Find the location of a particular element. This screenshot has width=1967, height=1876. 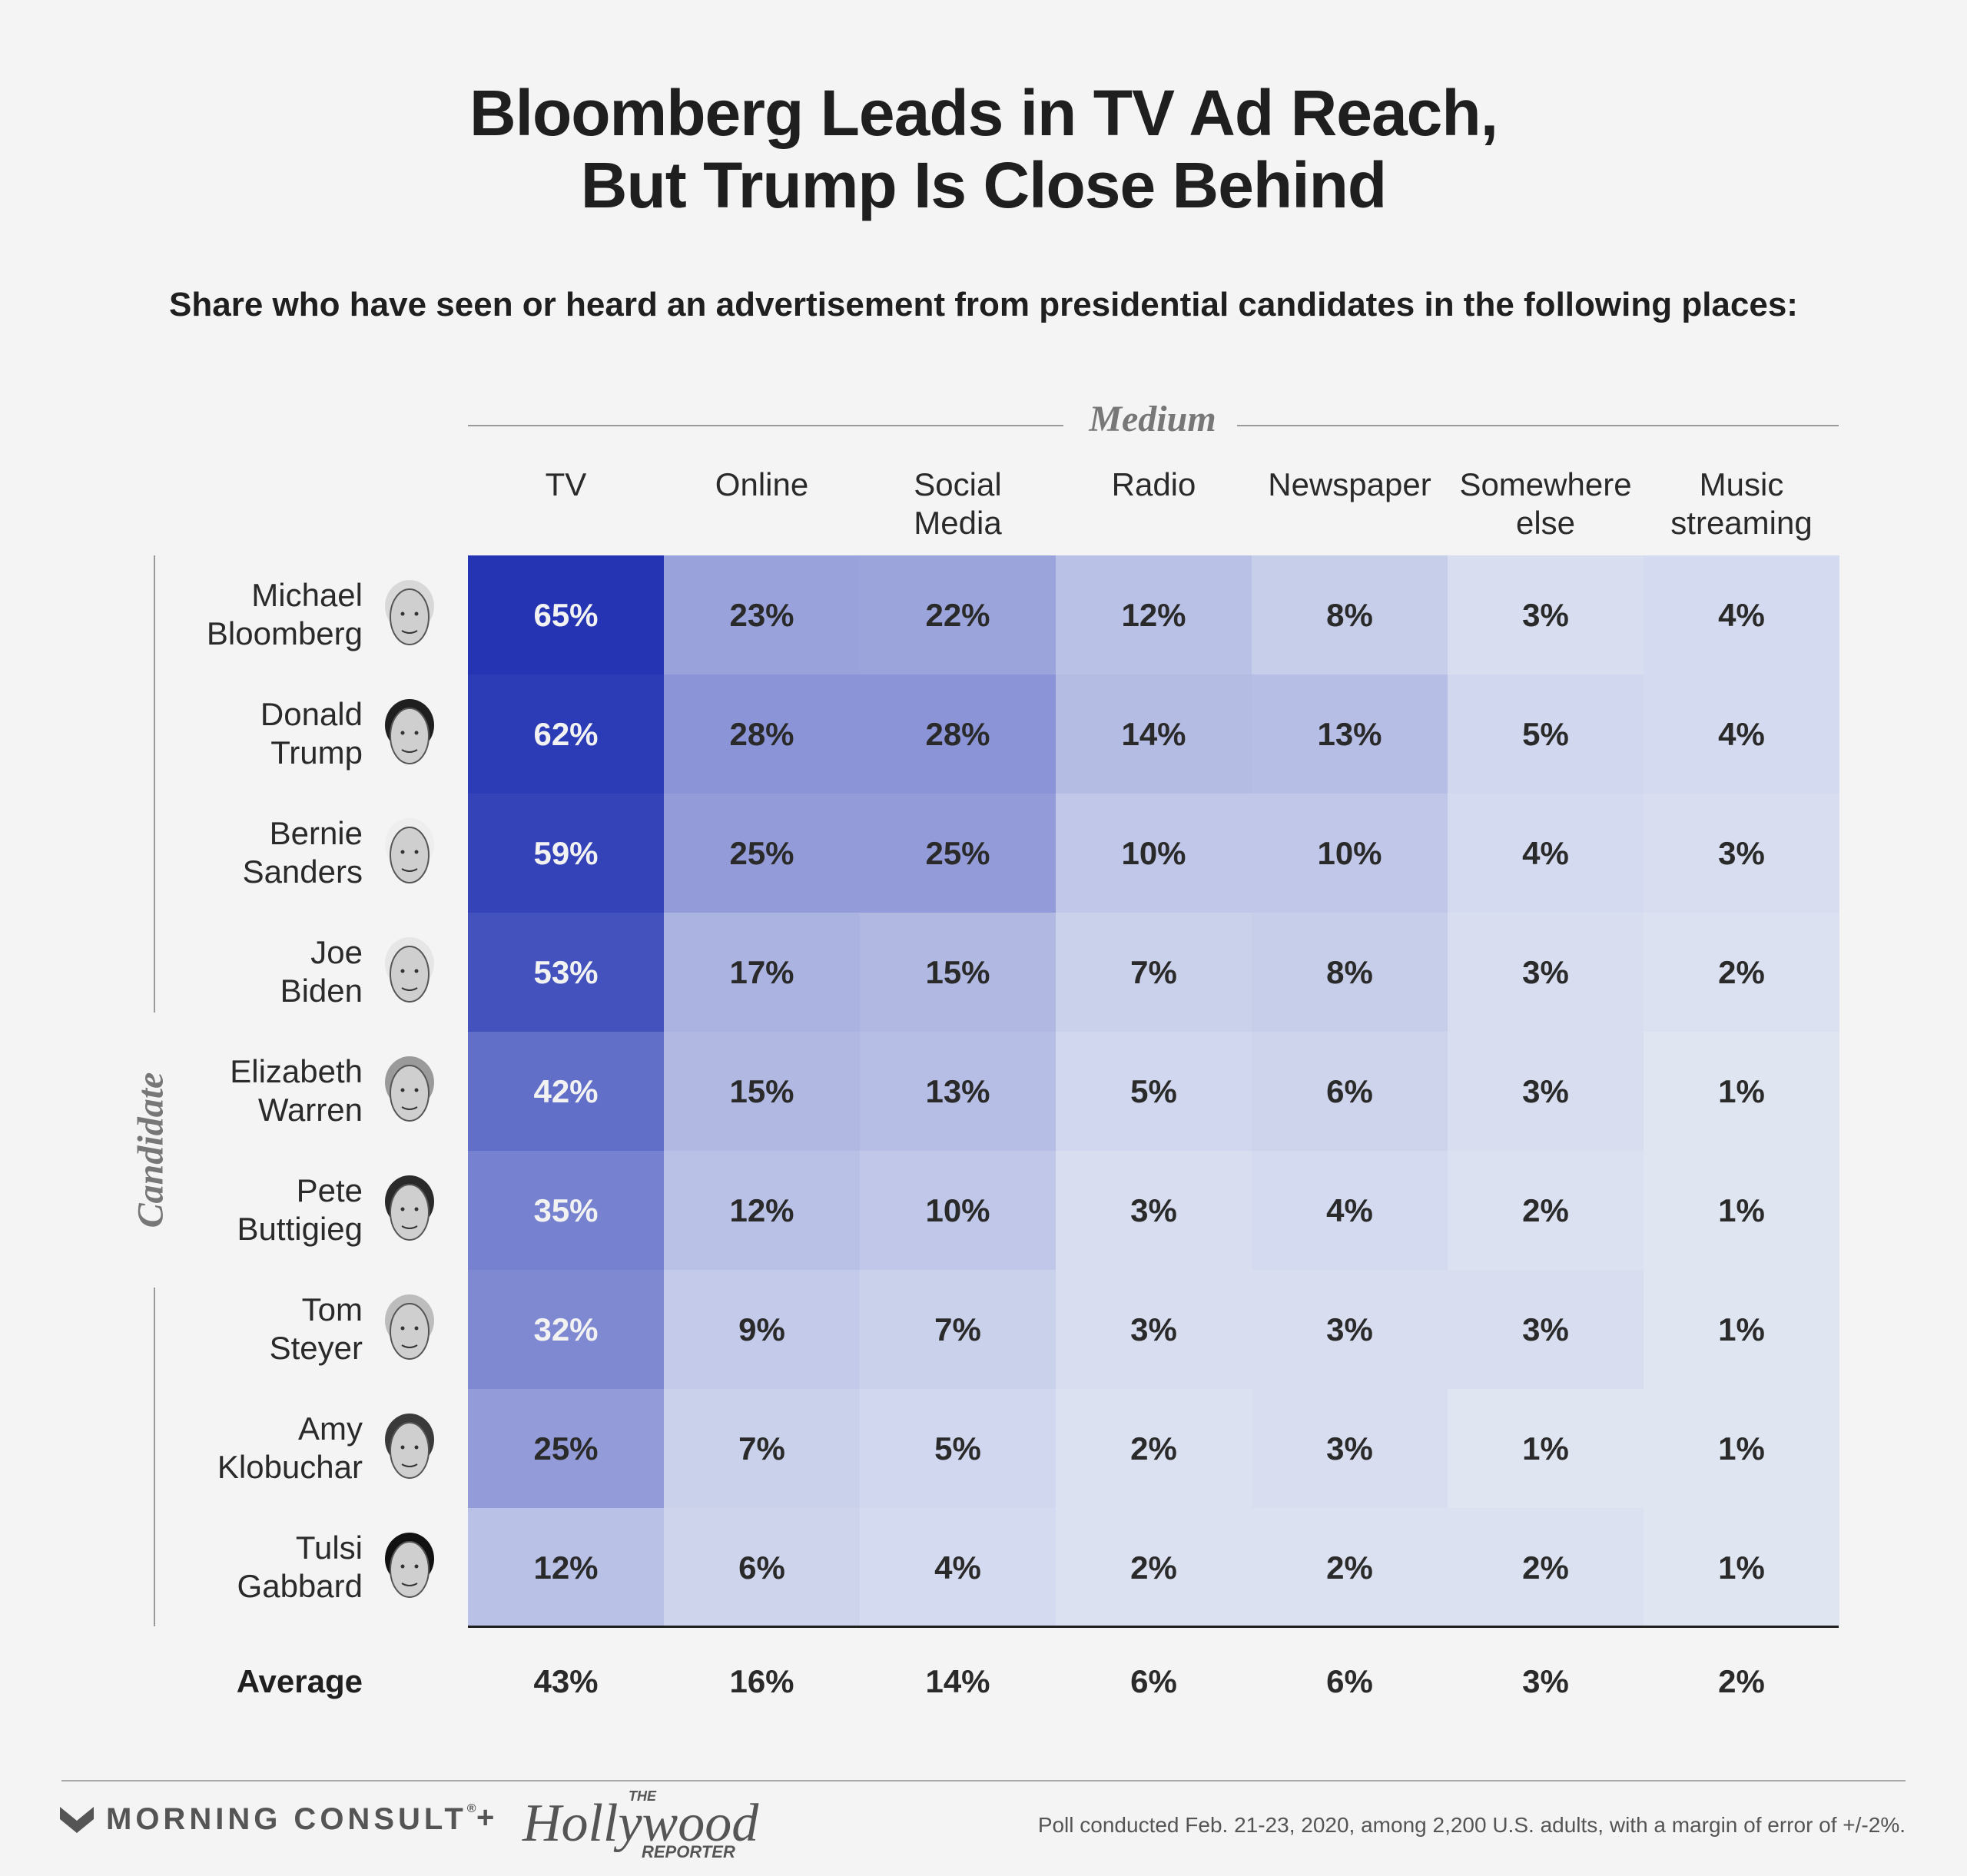

candidate-name: Tulsi Gabbard is located at coordinates (258, 1568).